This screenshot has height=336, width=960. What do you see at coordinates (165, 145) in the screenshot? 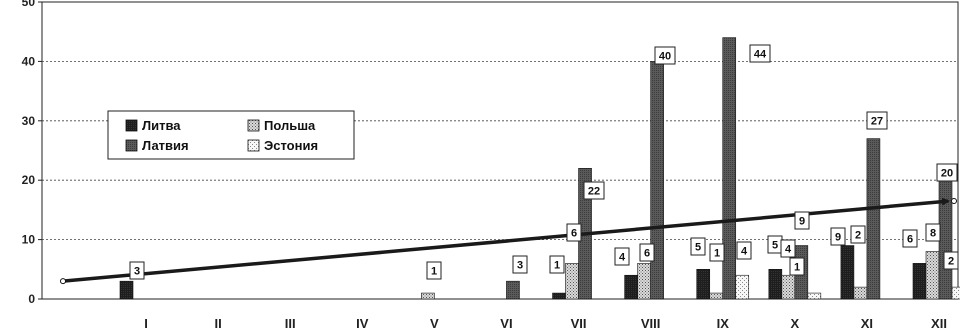
I see `legend-label-latvia: Латвия` at bounding box center [165, 145].